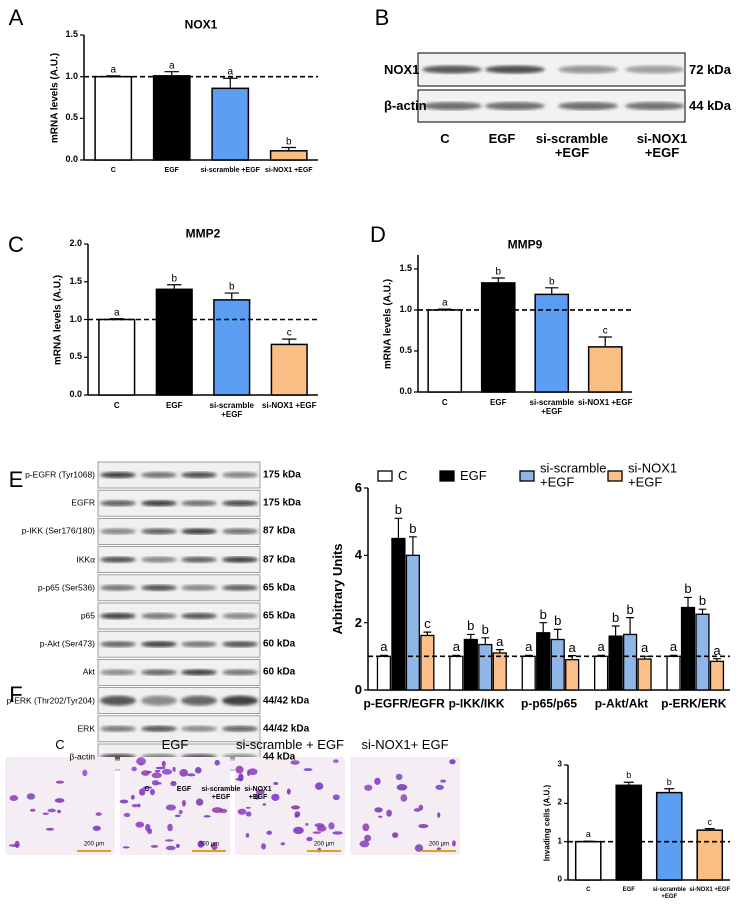  I want to click on blot-label: p-EGFR (Tyr1068), so click(60, 474).